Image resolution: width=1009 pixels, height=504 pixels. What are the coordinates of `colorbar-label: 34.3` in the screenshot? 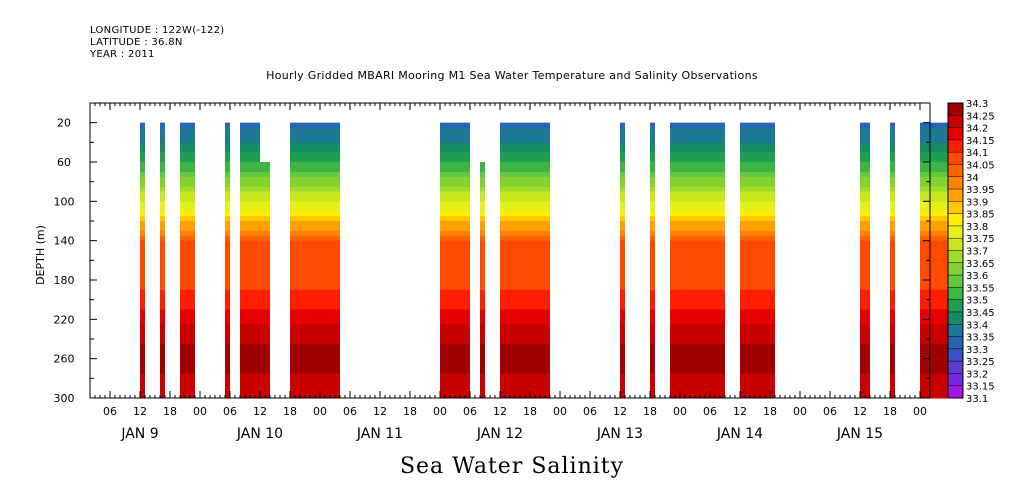 It's located at (977, 104).